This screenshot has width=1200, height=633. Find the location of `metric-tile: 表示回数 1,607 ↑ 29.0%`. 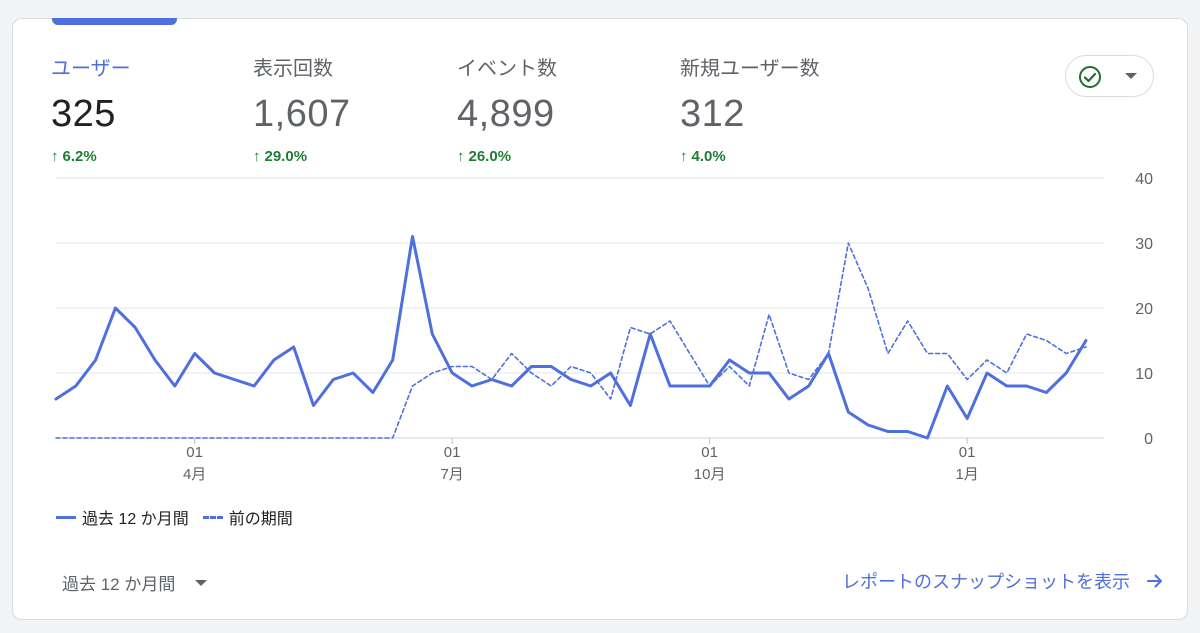

metric-tile: 表示回数 1,607 ↑ 29.0% is located at coordinates (302, 108).